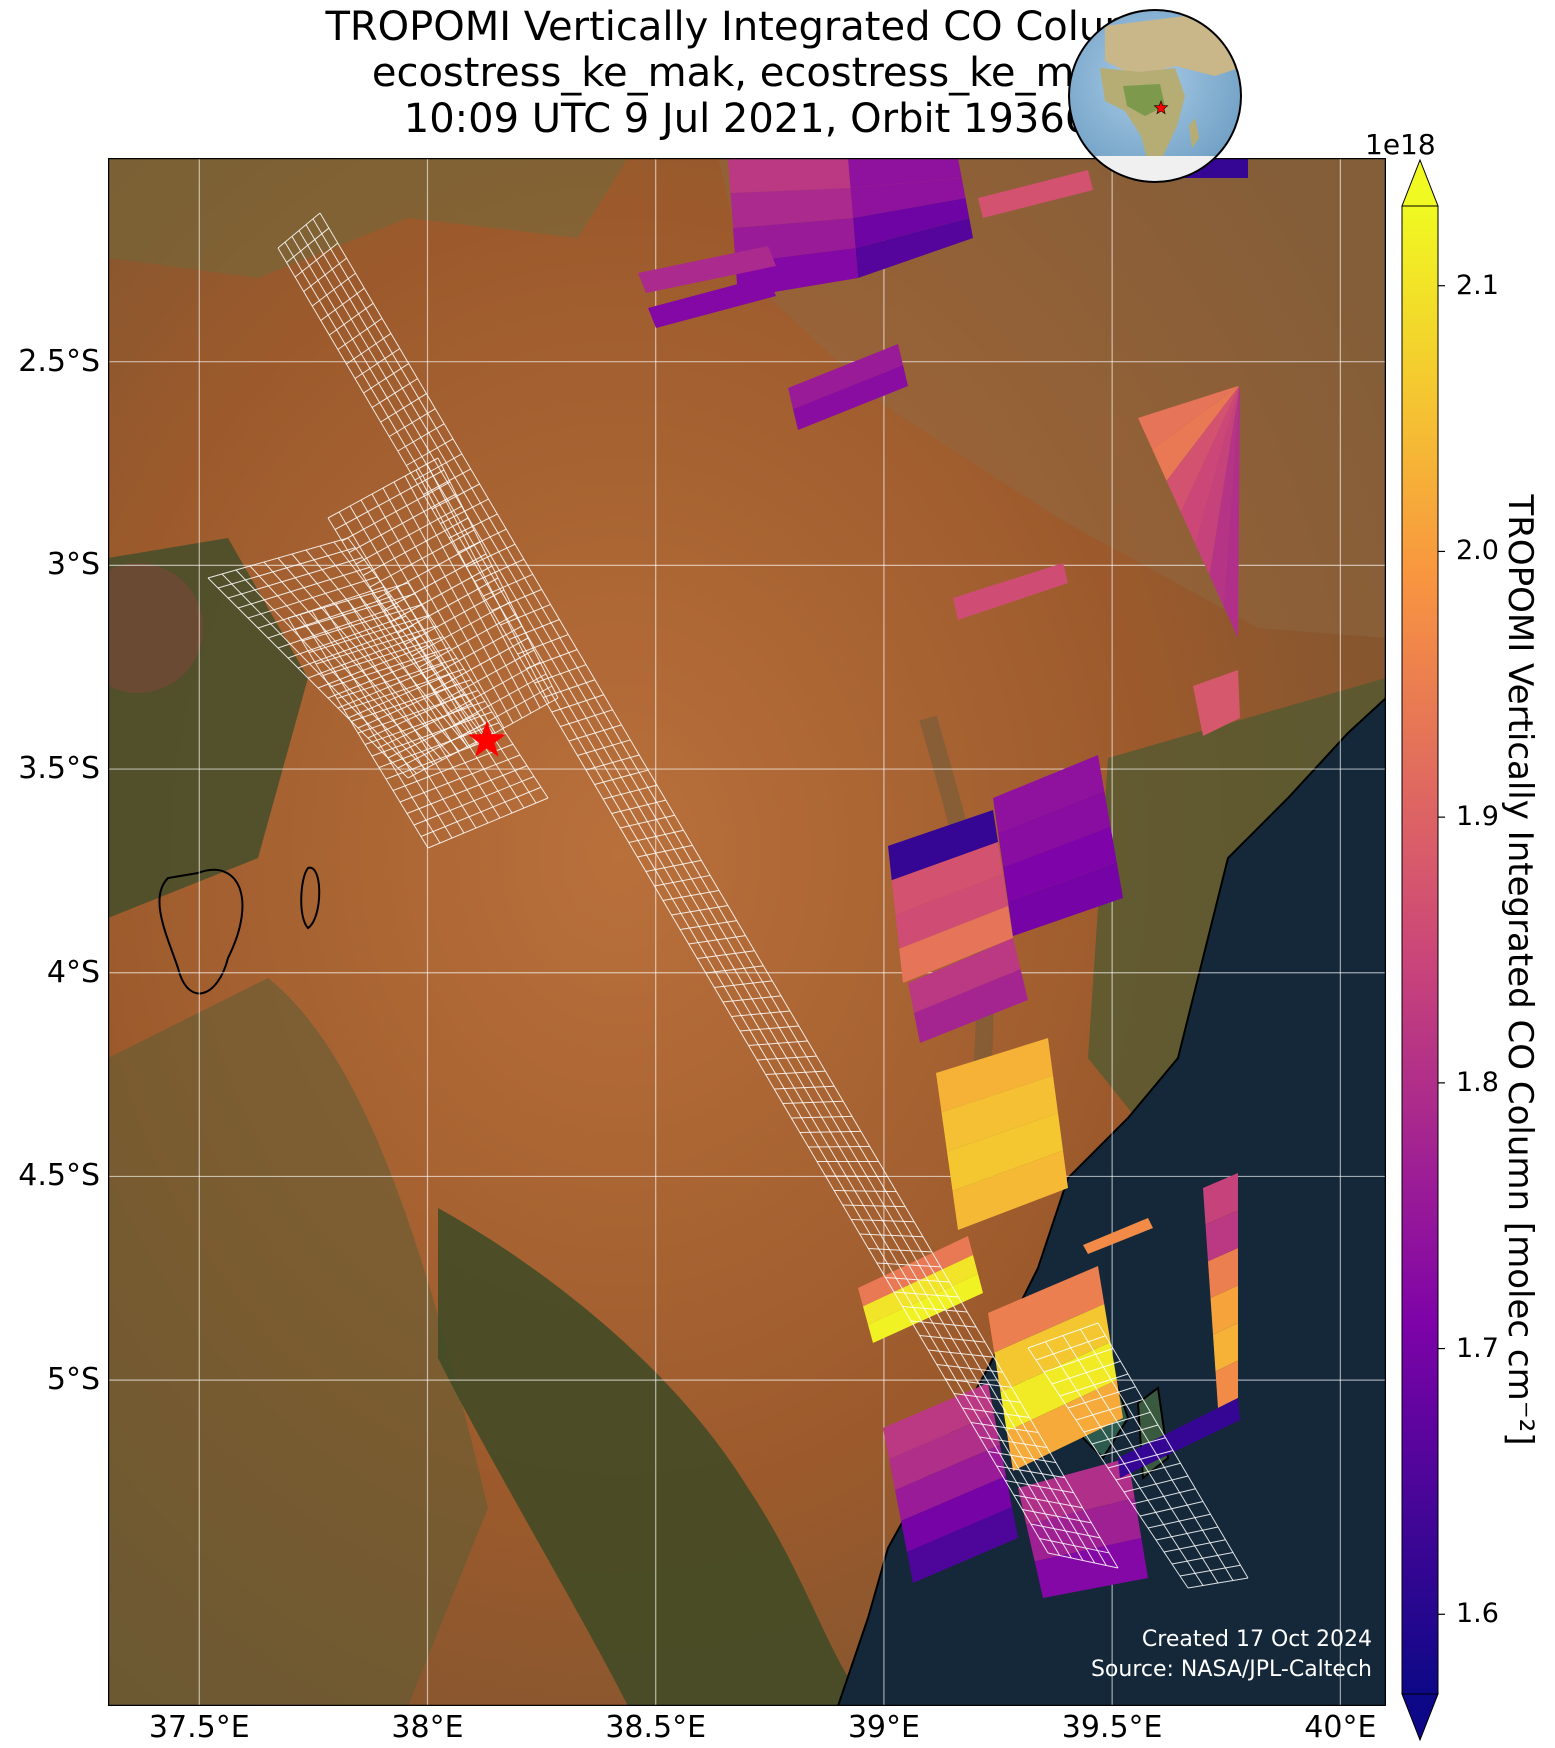 Image resolution: width=1555 pixels, height=1748 pixels. I want to click on colorbar-gradient, so click(1420, 950).